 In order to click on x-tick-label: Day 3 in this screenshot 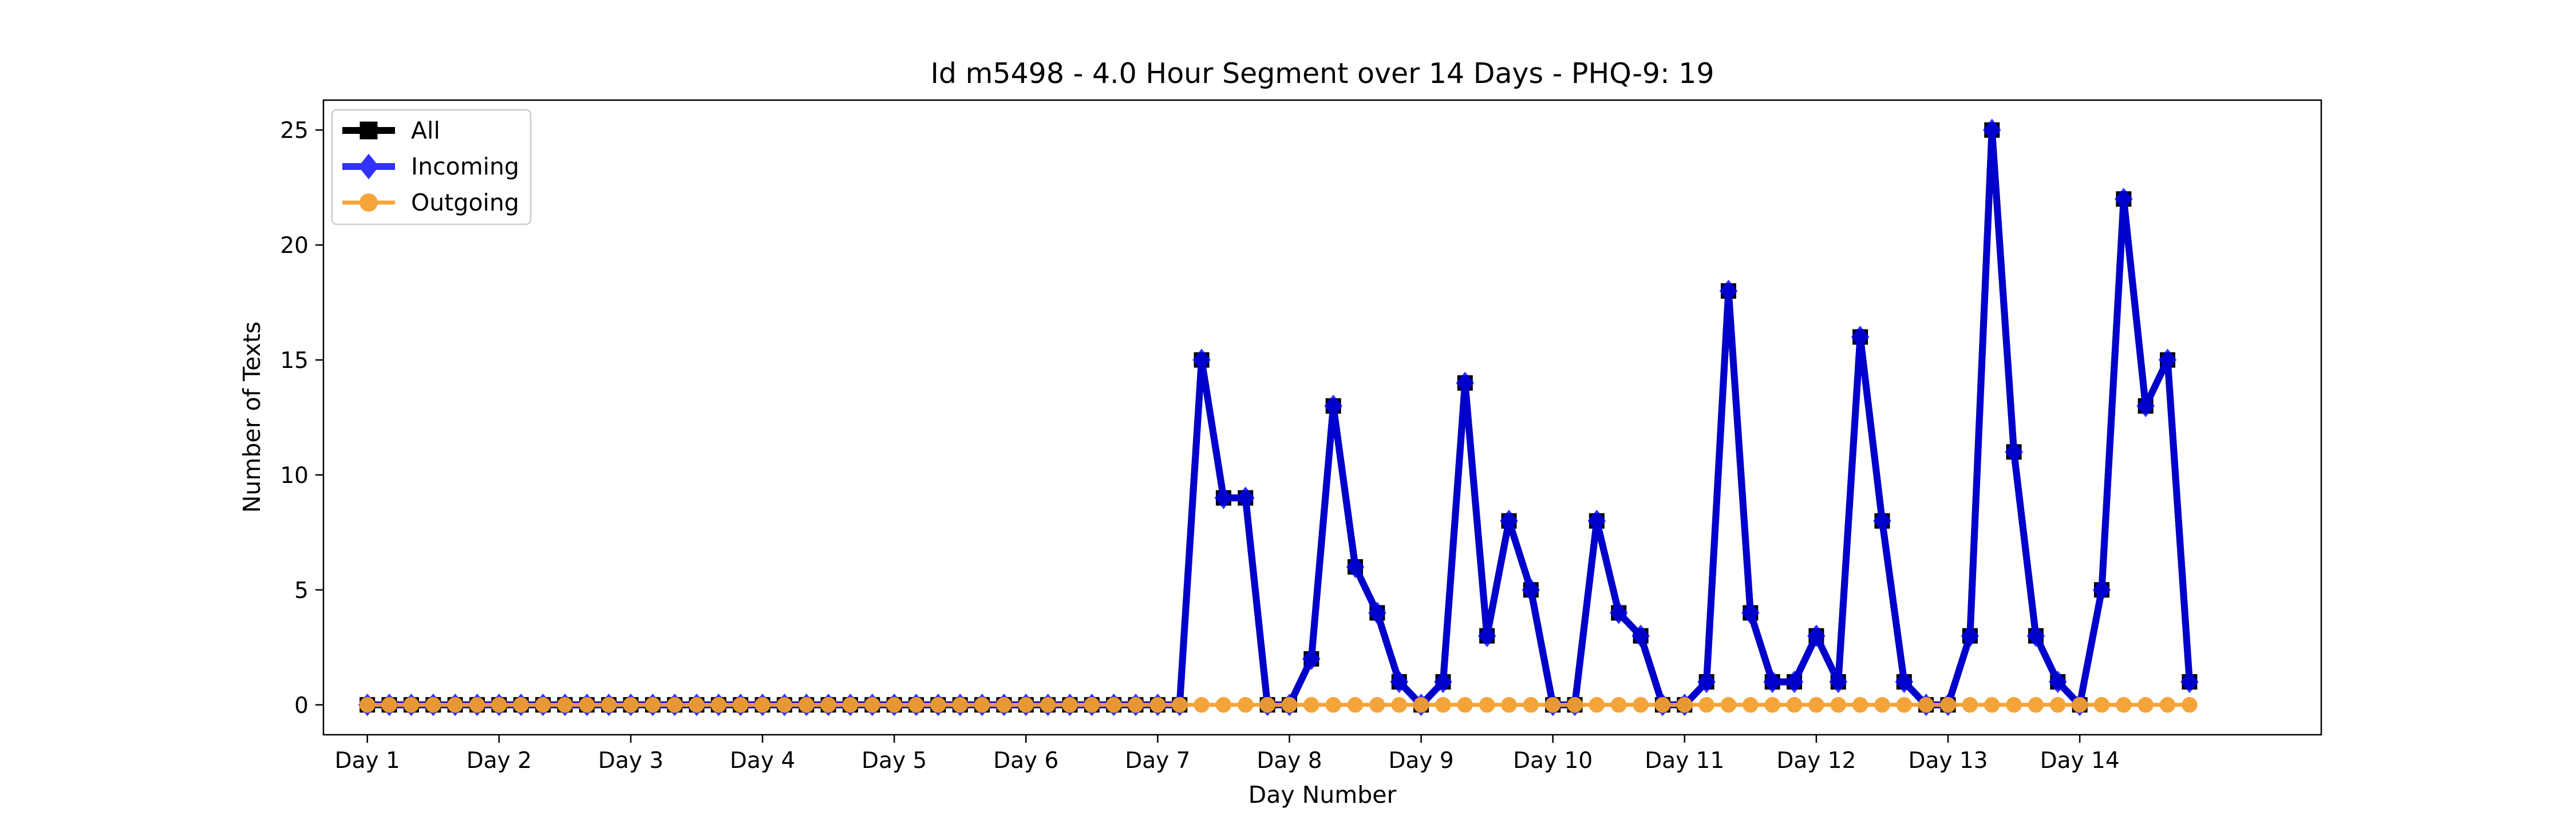, I will do `click(630, 761)`.